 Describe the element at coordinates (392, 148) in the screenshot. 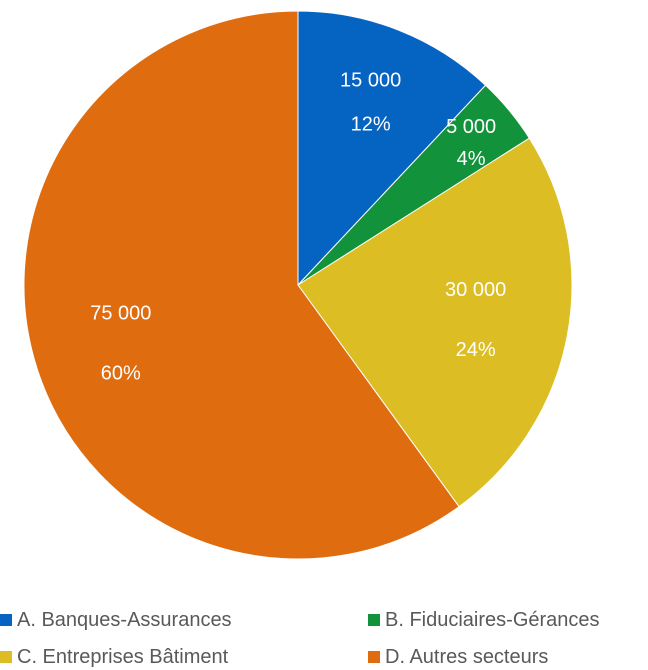

I see `pie-slice-a` at that location.